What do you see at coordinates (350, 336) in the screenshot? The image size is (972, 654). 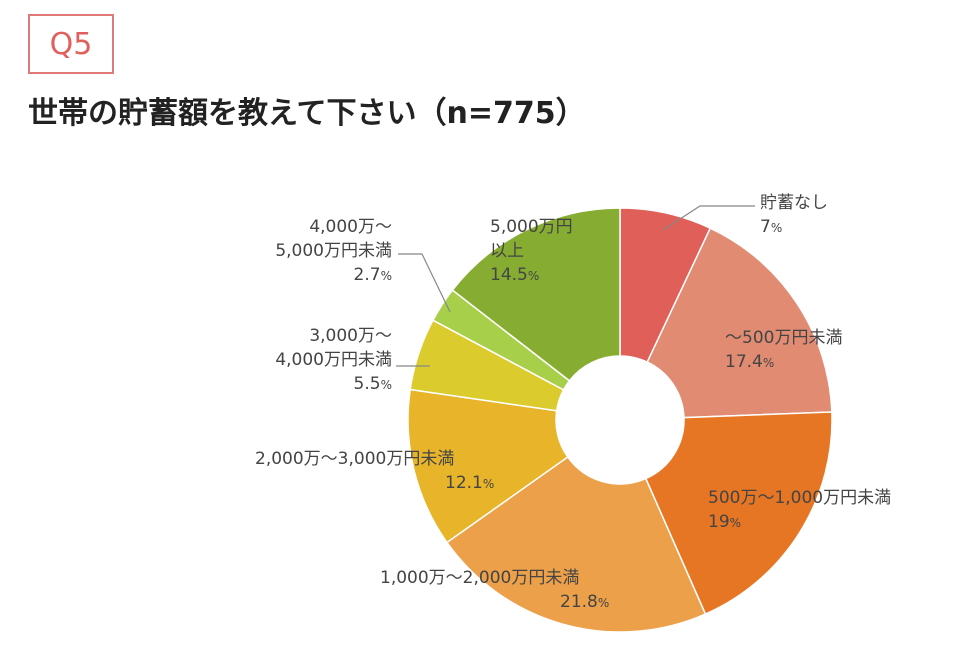 I see `slice-label: 3,000万～` at bounding box center [350, 336].